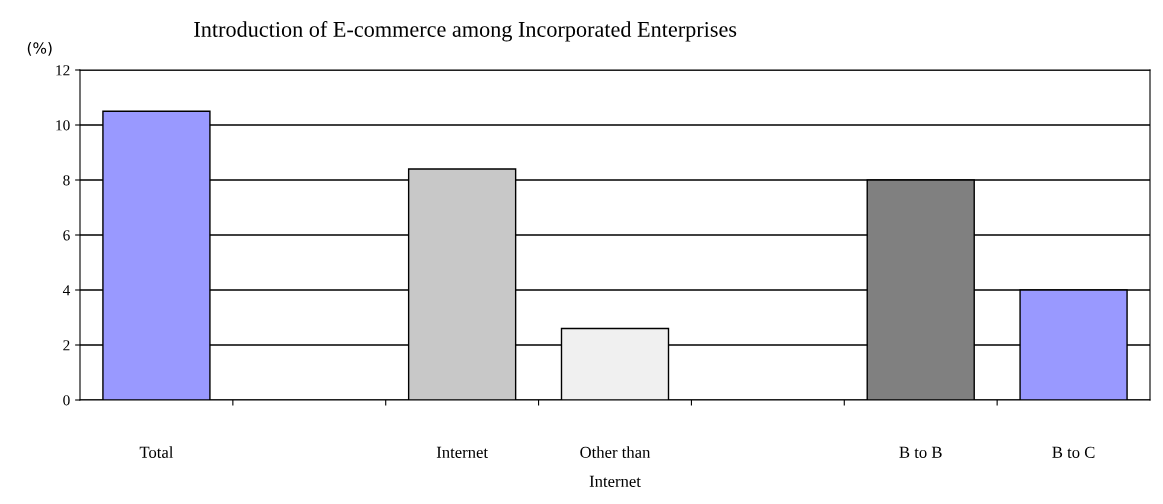 This screenshot has height=504, width=1163. Describe the element at coordinates (66, 345) in the screenshot. I see `y-tick-label: 2` at that location.